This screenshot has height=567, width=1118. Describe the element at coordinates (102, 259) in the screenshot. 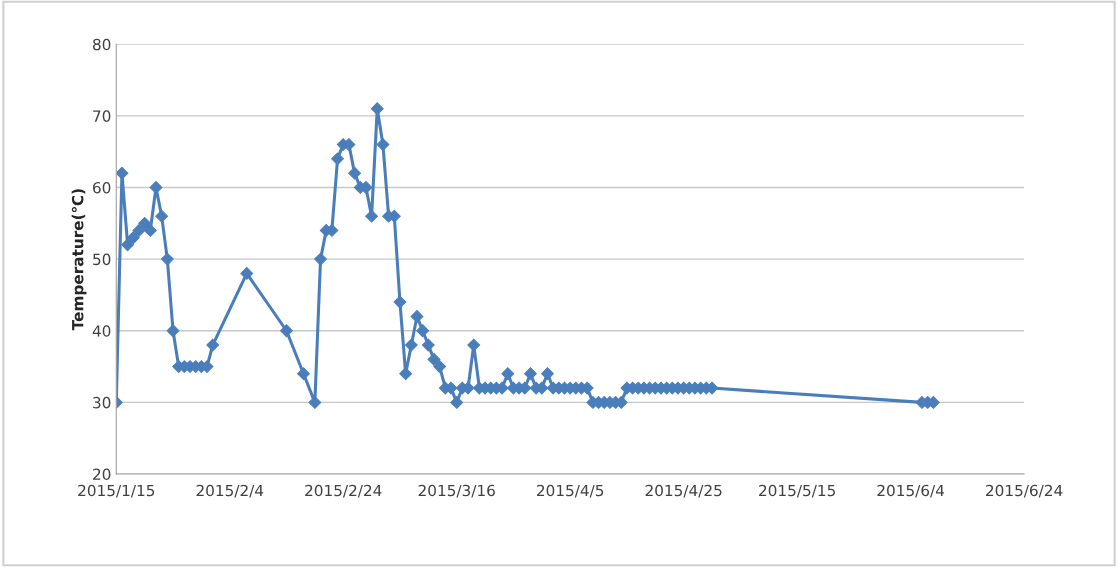

I see `y-tick-label: 50` at that location.